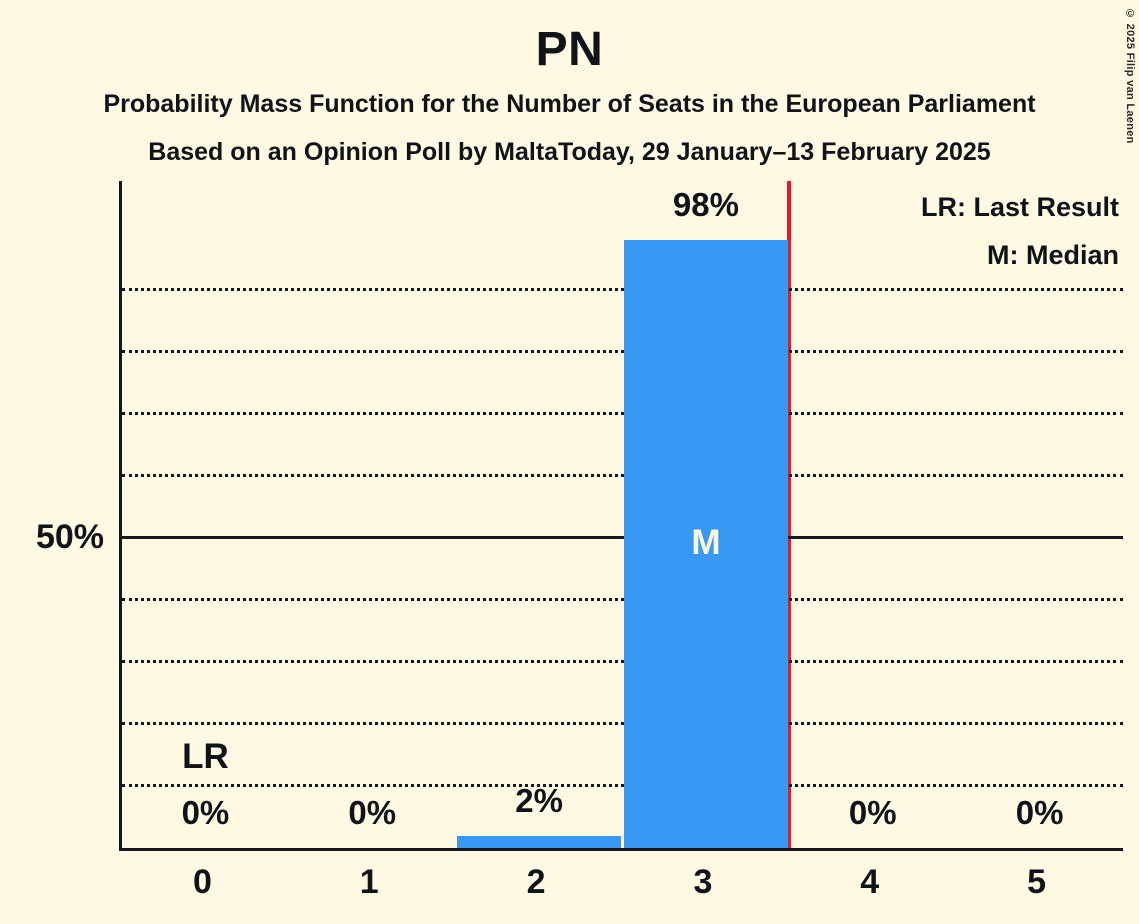 This screenshot has height=924, width=1139. Describe the element at coordinates (622, 785) in the screenshot. I see `gridline-10-percent` at that location.